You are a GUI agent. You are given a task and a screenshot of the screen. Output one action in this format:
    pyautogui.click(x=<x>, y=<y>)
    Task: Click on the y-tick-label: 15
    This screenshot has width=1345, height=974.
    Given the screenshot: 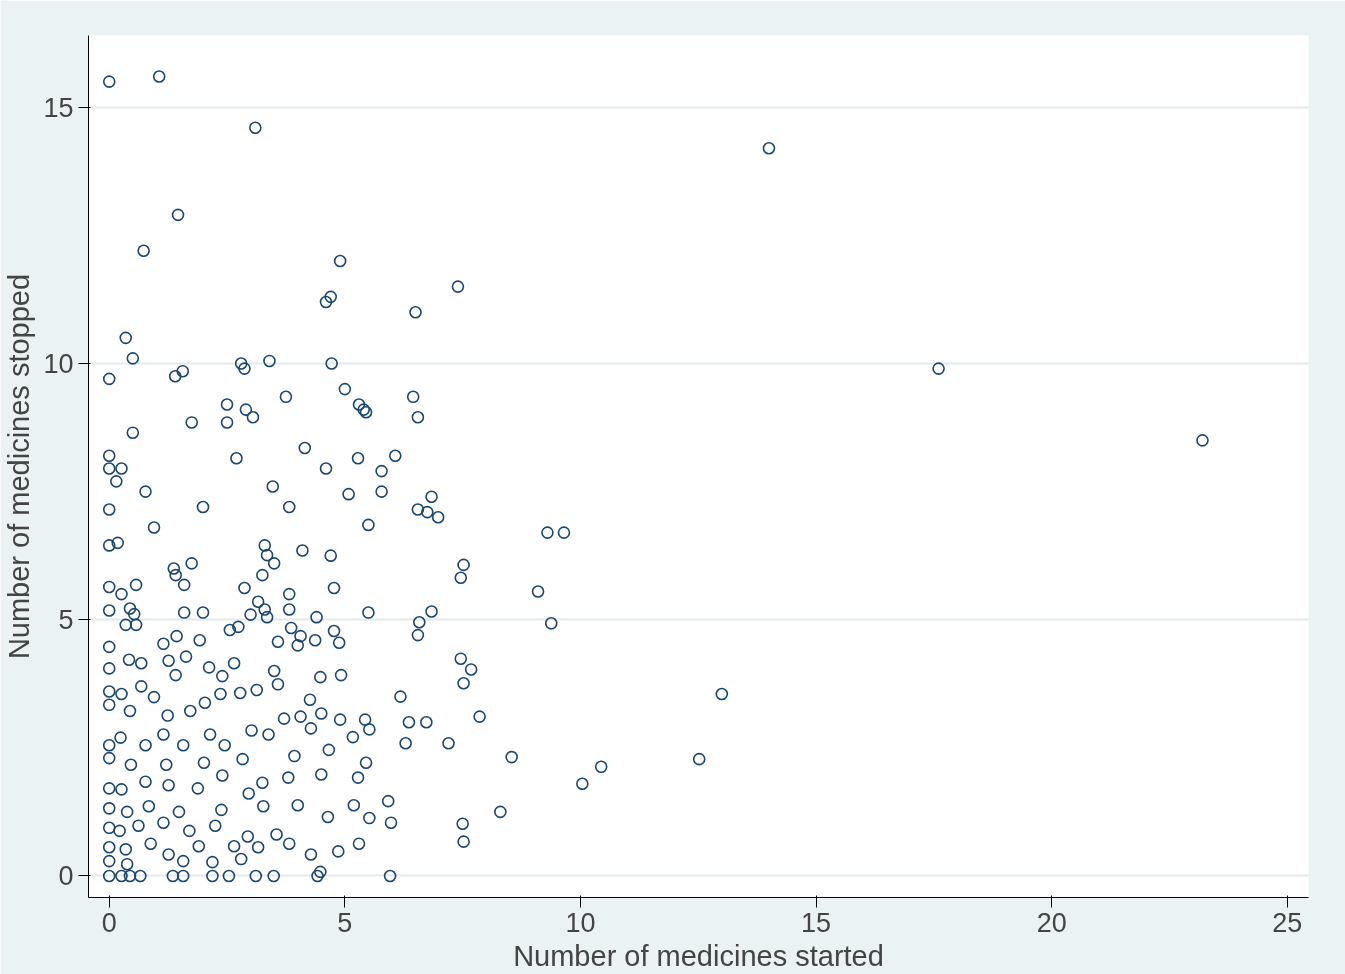 What is the action you would take?
    pyautogui.click(x=58, y=107)
    